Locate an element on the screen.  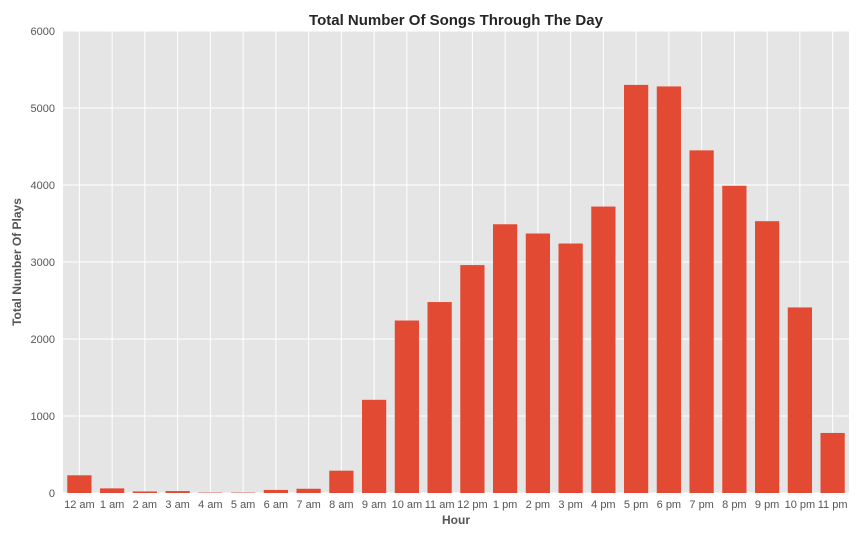
bar-9-pm is located at coordinates (767, 357).